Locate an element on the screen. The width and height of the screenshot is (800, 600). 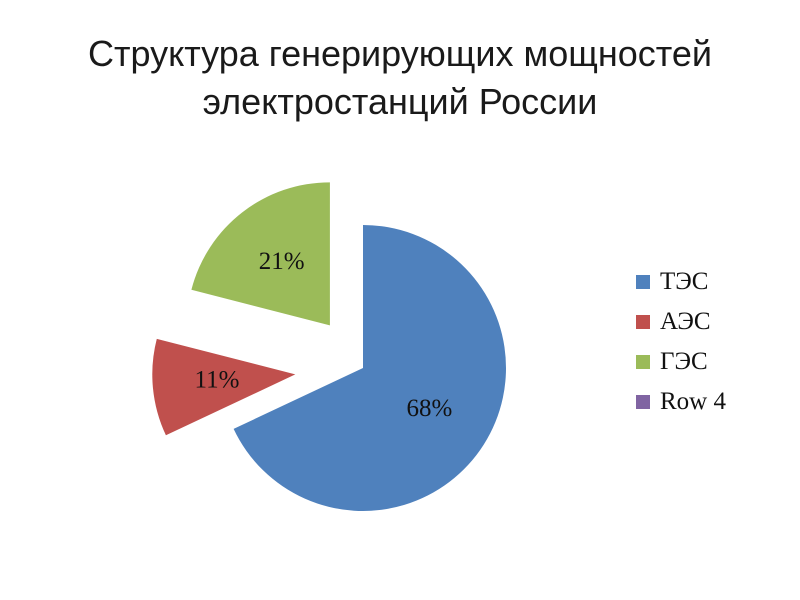
chart-title-line-2: электростанций России is located at coordinates (400, 101).